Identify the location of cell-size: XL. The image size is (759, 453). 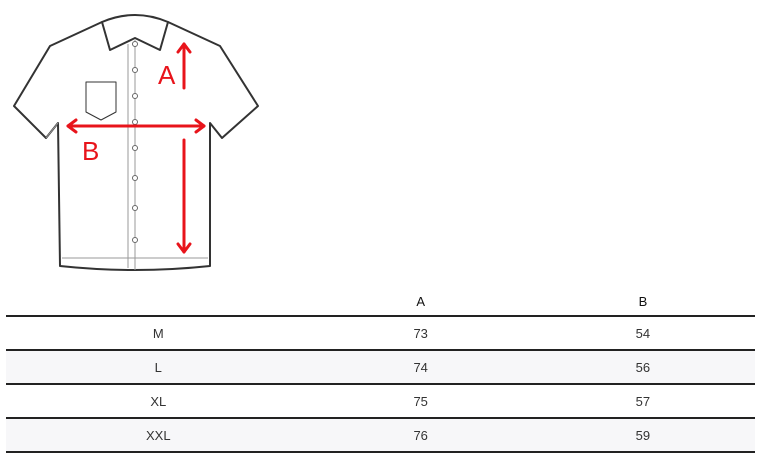
(158, 400).